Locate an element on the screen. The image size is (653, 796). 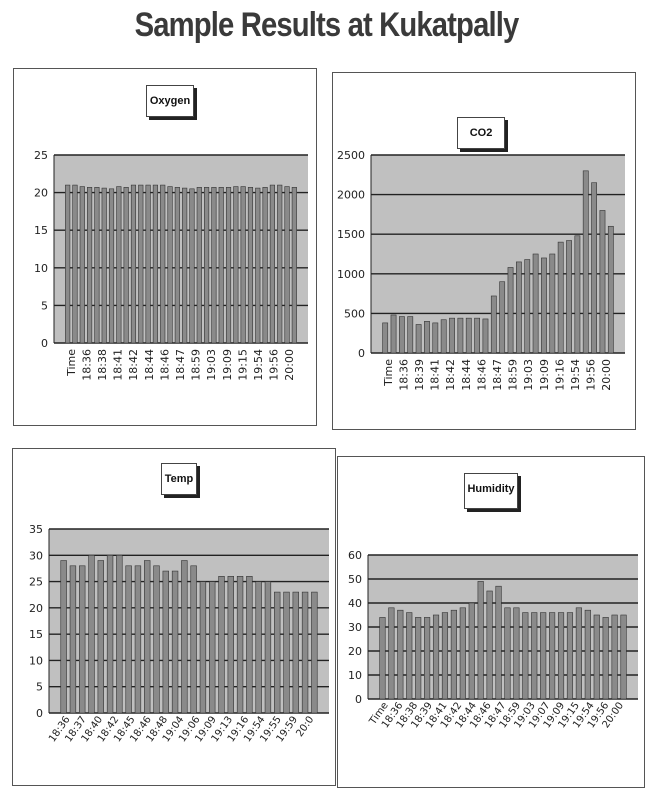
y-tick-label: 15 is located at coordinates (36, 634).